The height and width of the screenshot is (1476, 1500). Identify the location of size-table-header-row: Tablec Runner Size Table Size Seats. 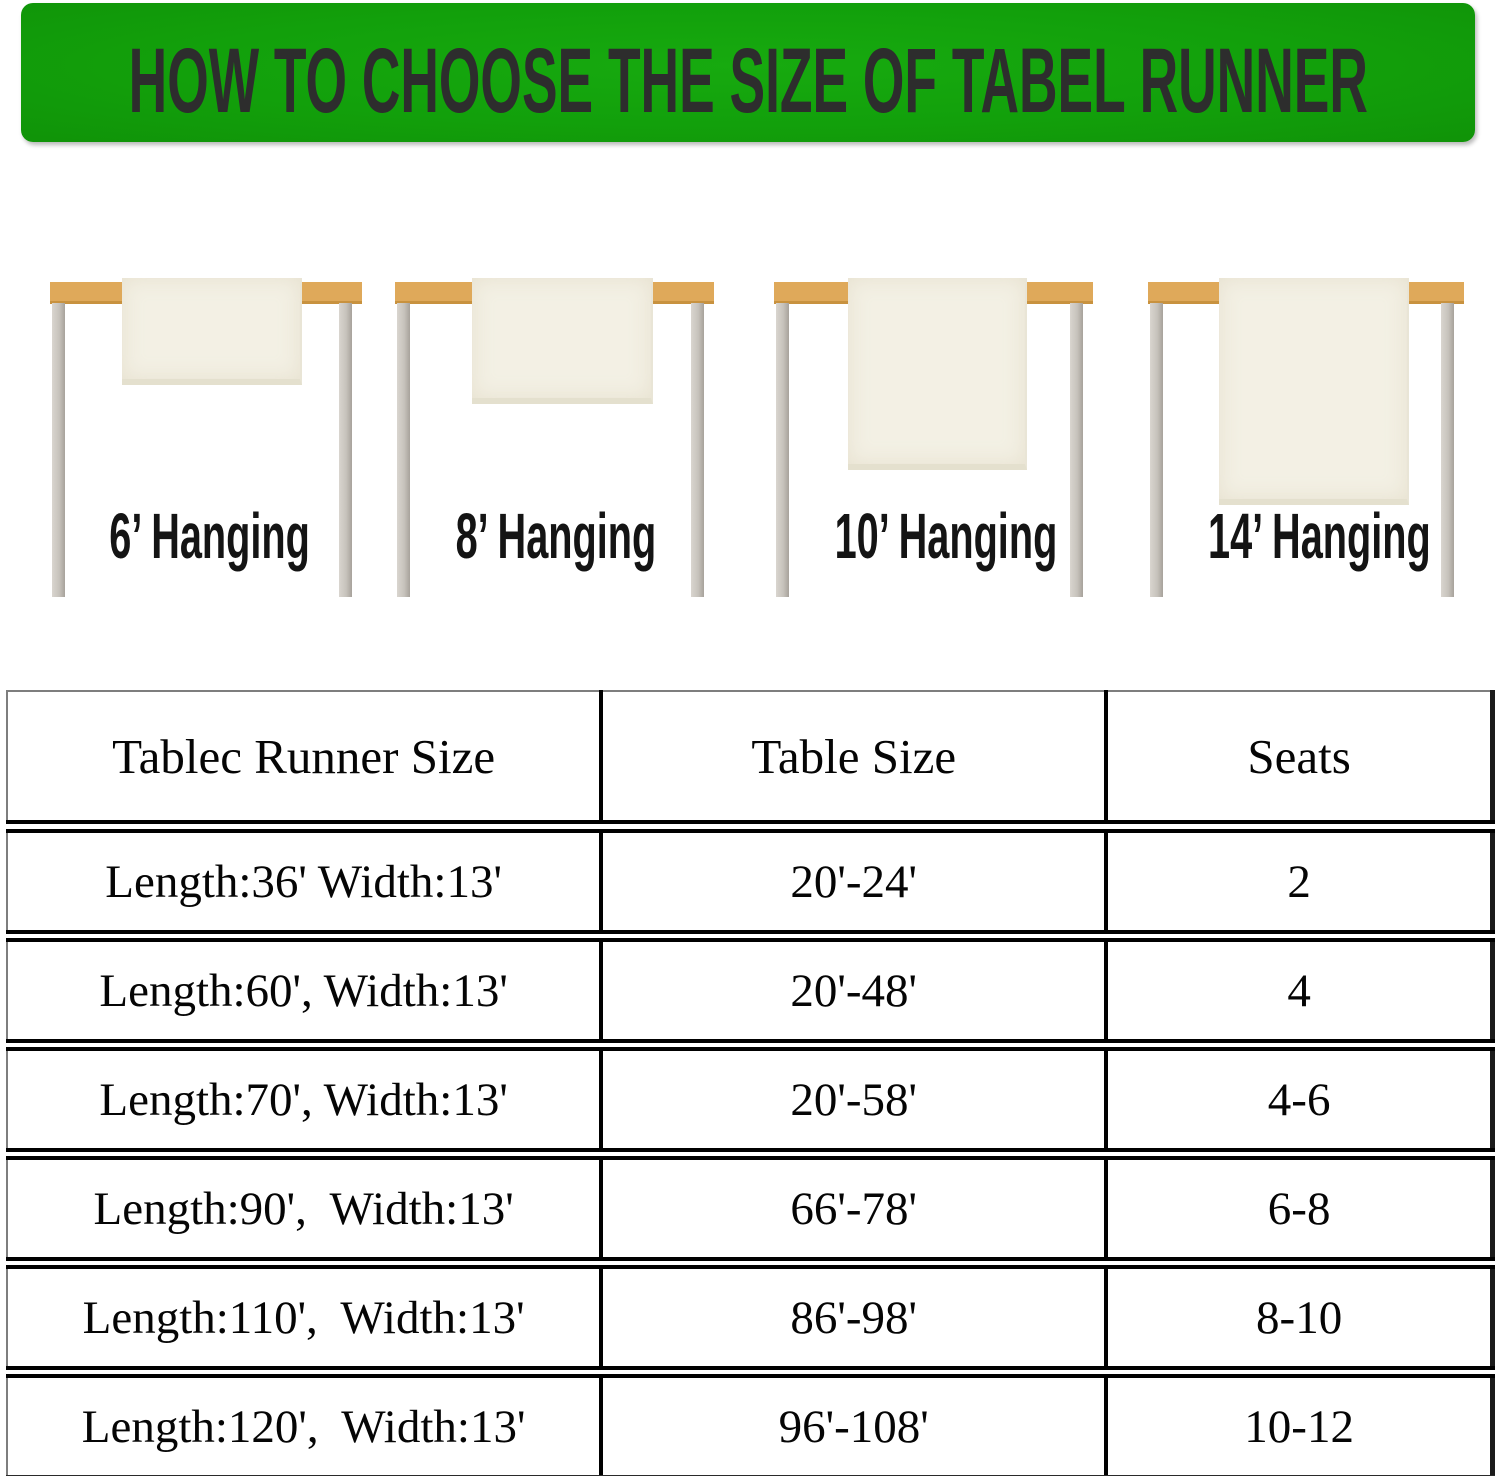
(750, 762).